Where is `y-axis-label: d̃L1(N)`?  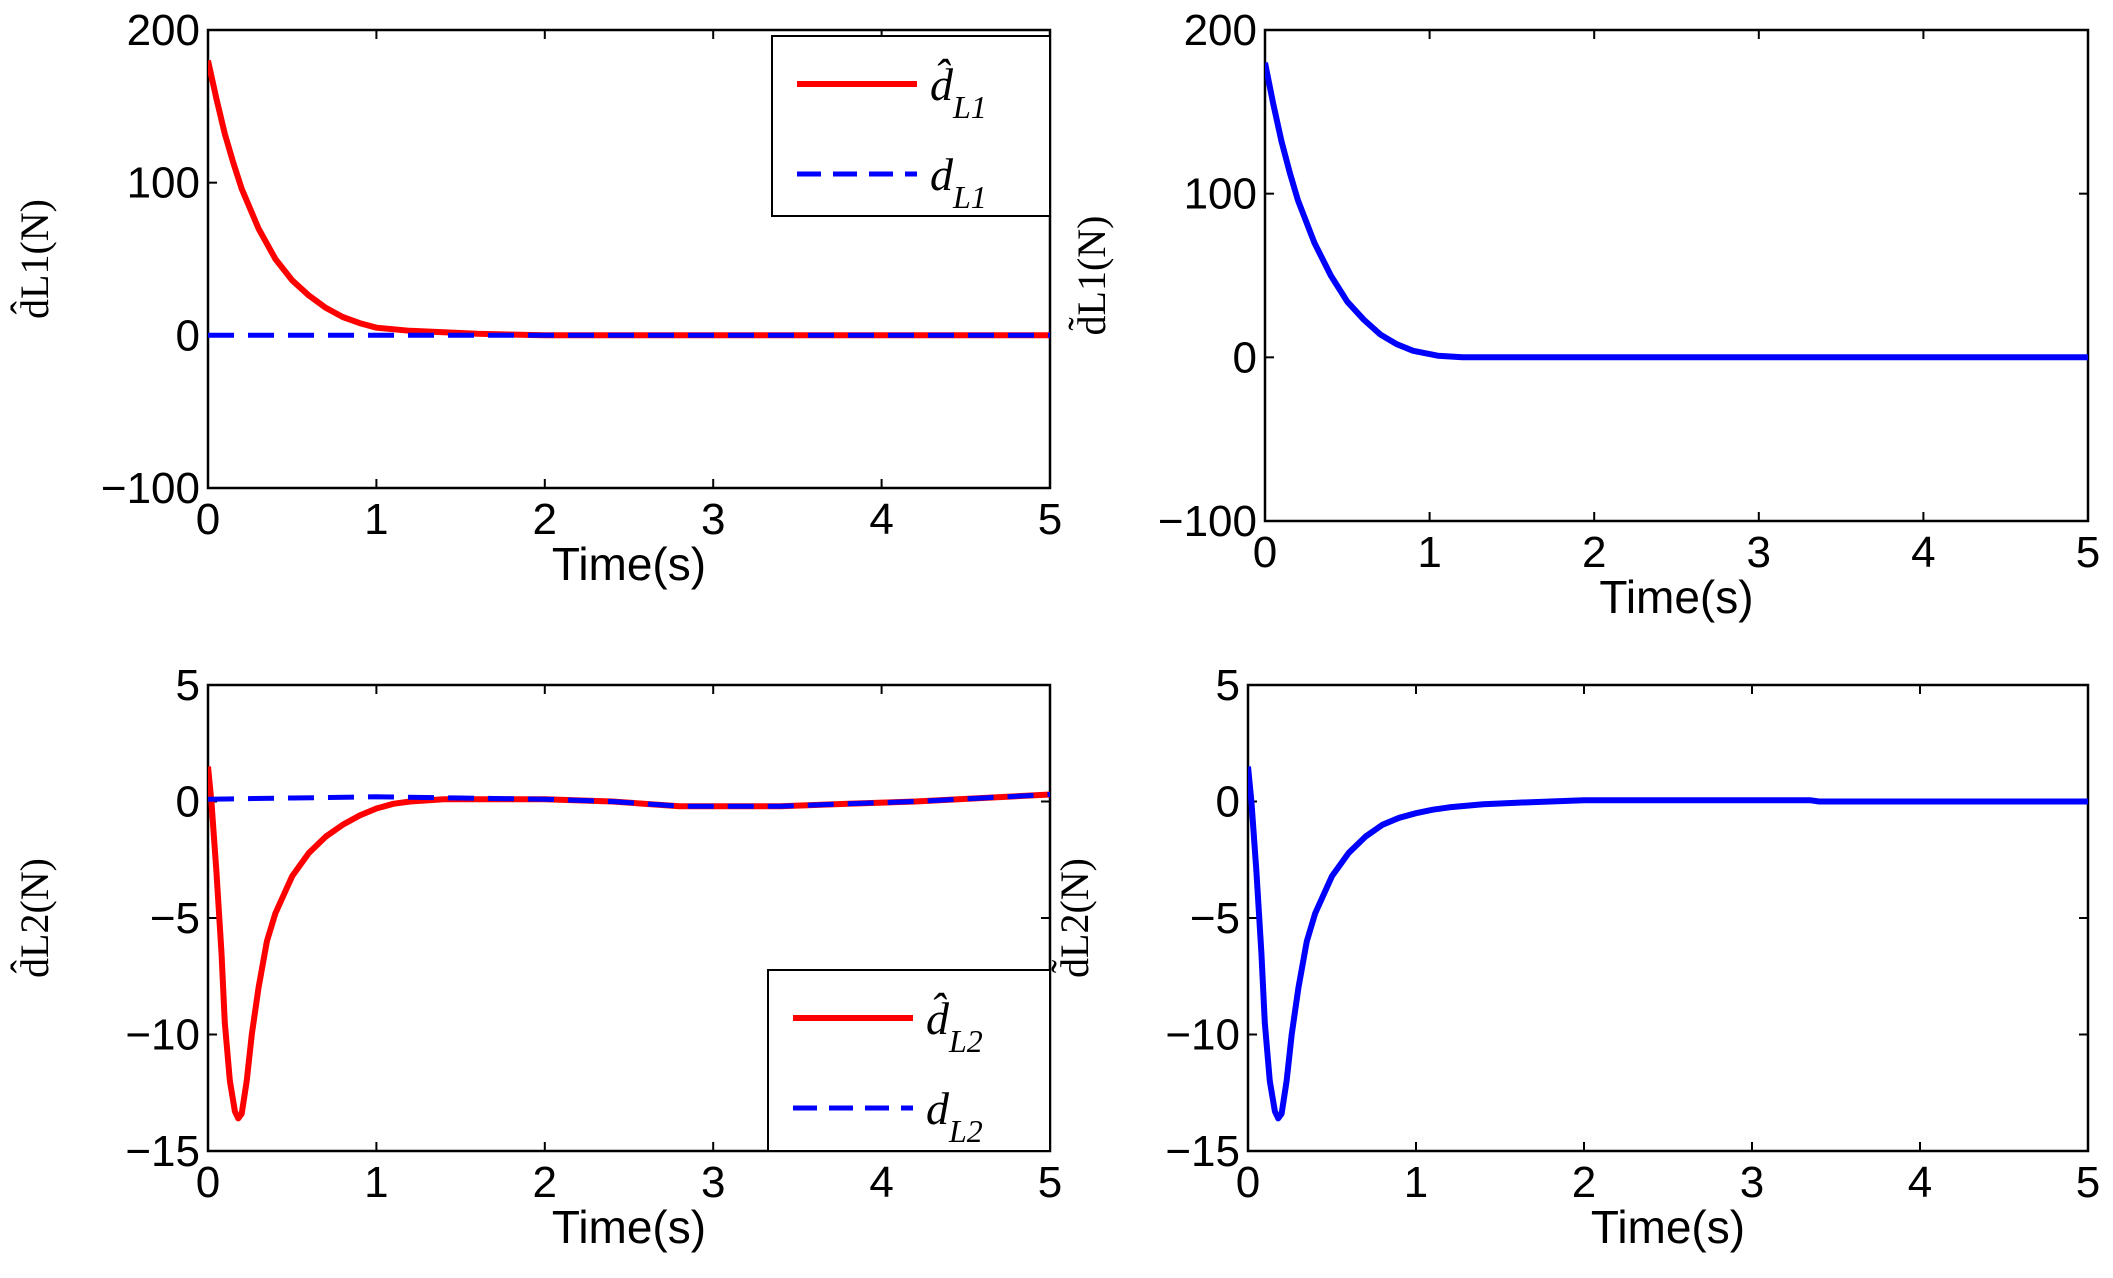 y-axis-label: d̃L1(N) is located at coordinates (1091, 276).